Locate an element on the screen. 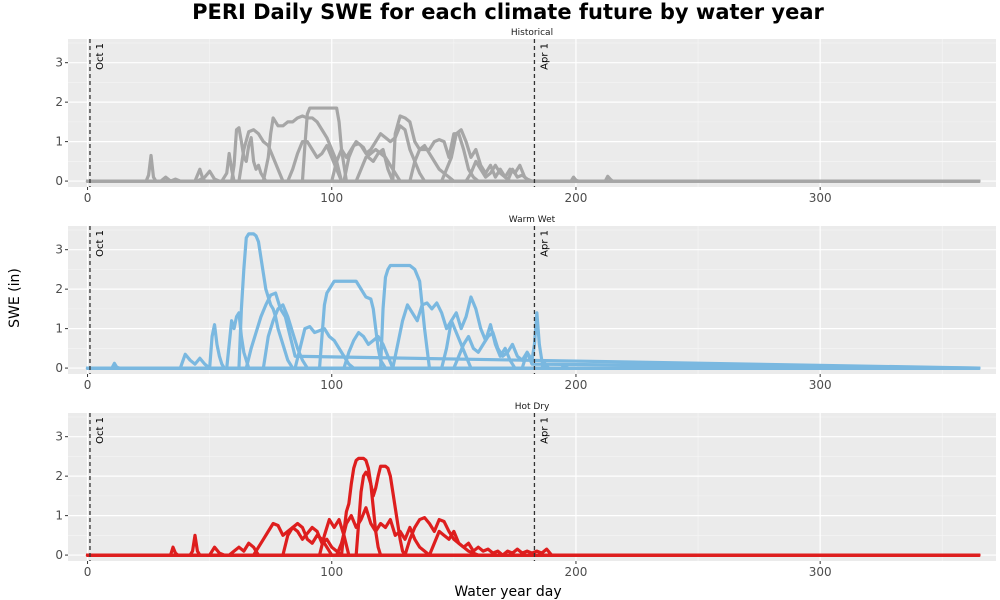 The width and height of the screenshot is (1000, 600). x-axis-label: Water year day is located at coordinates (507, 592).